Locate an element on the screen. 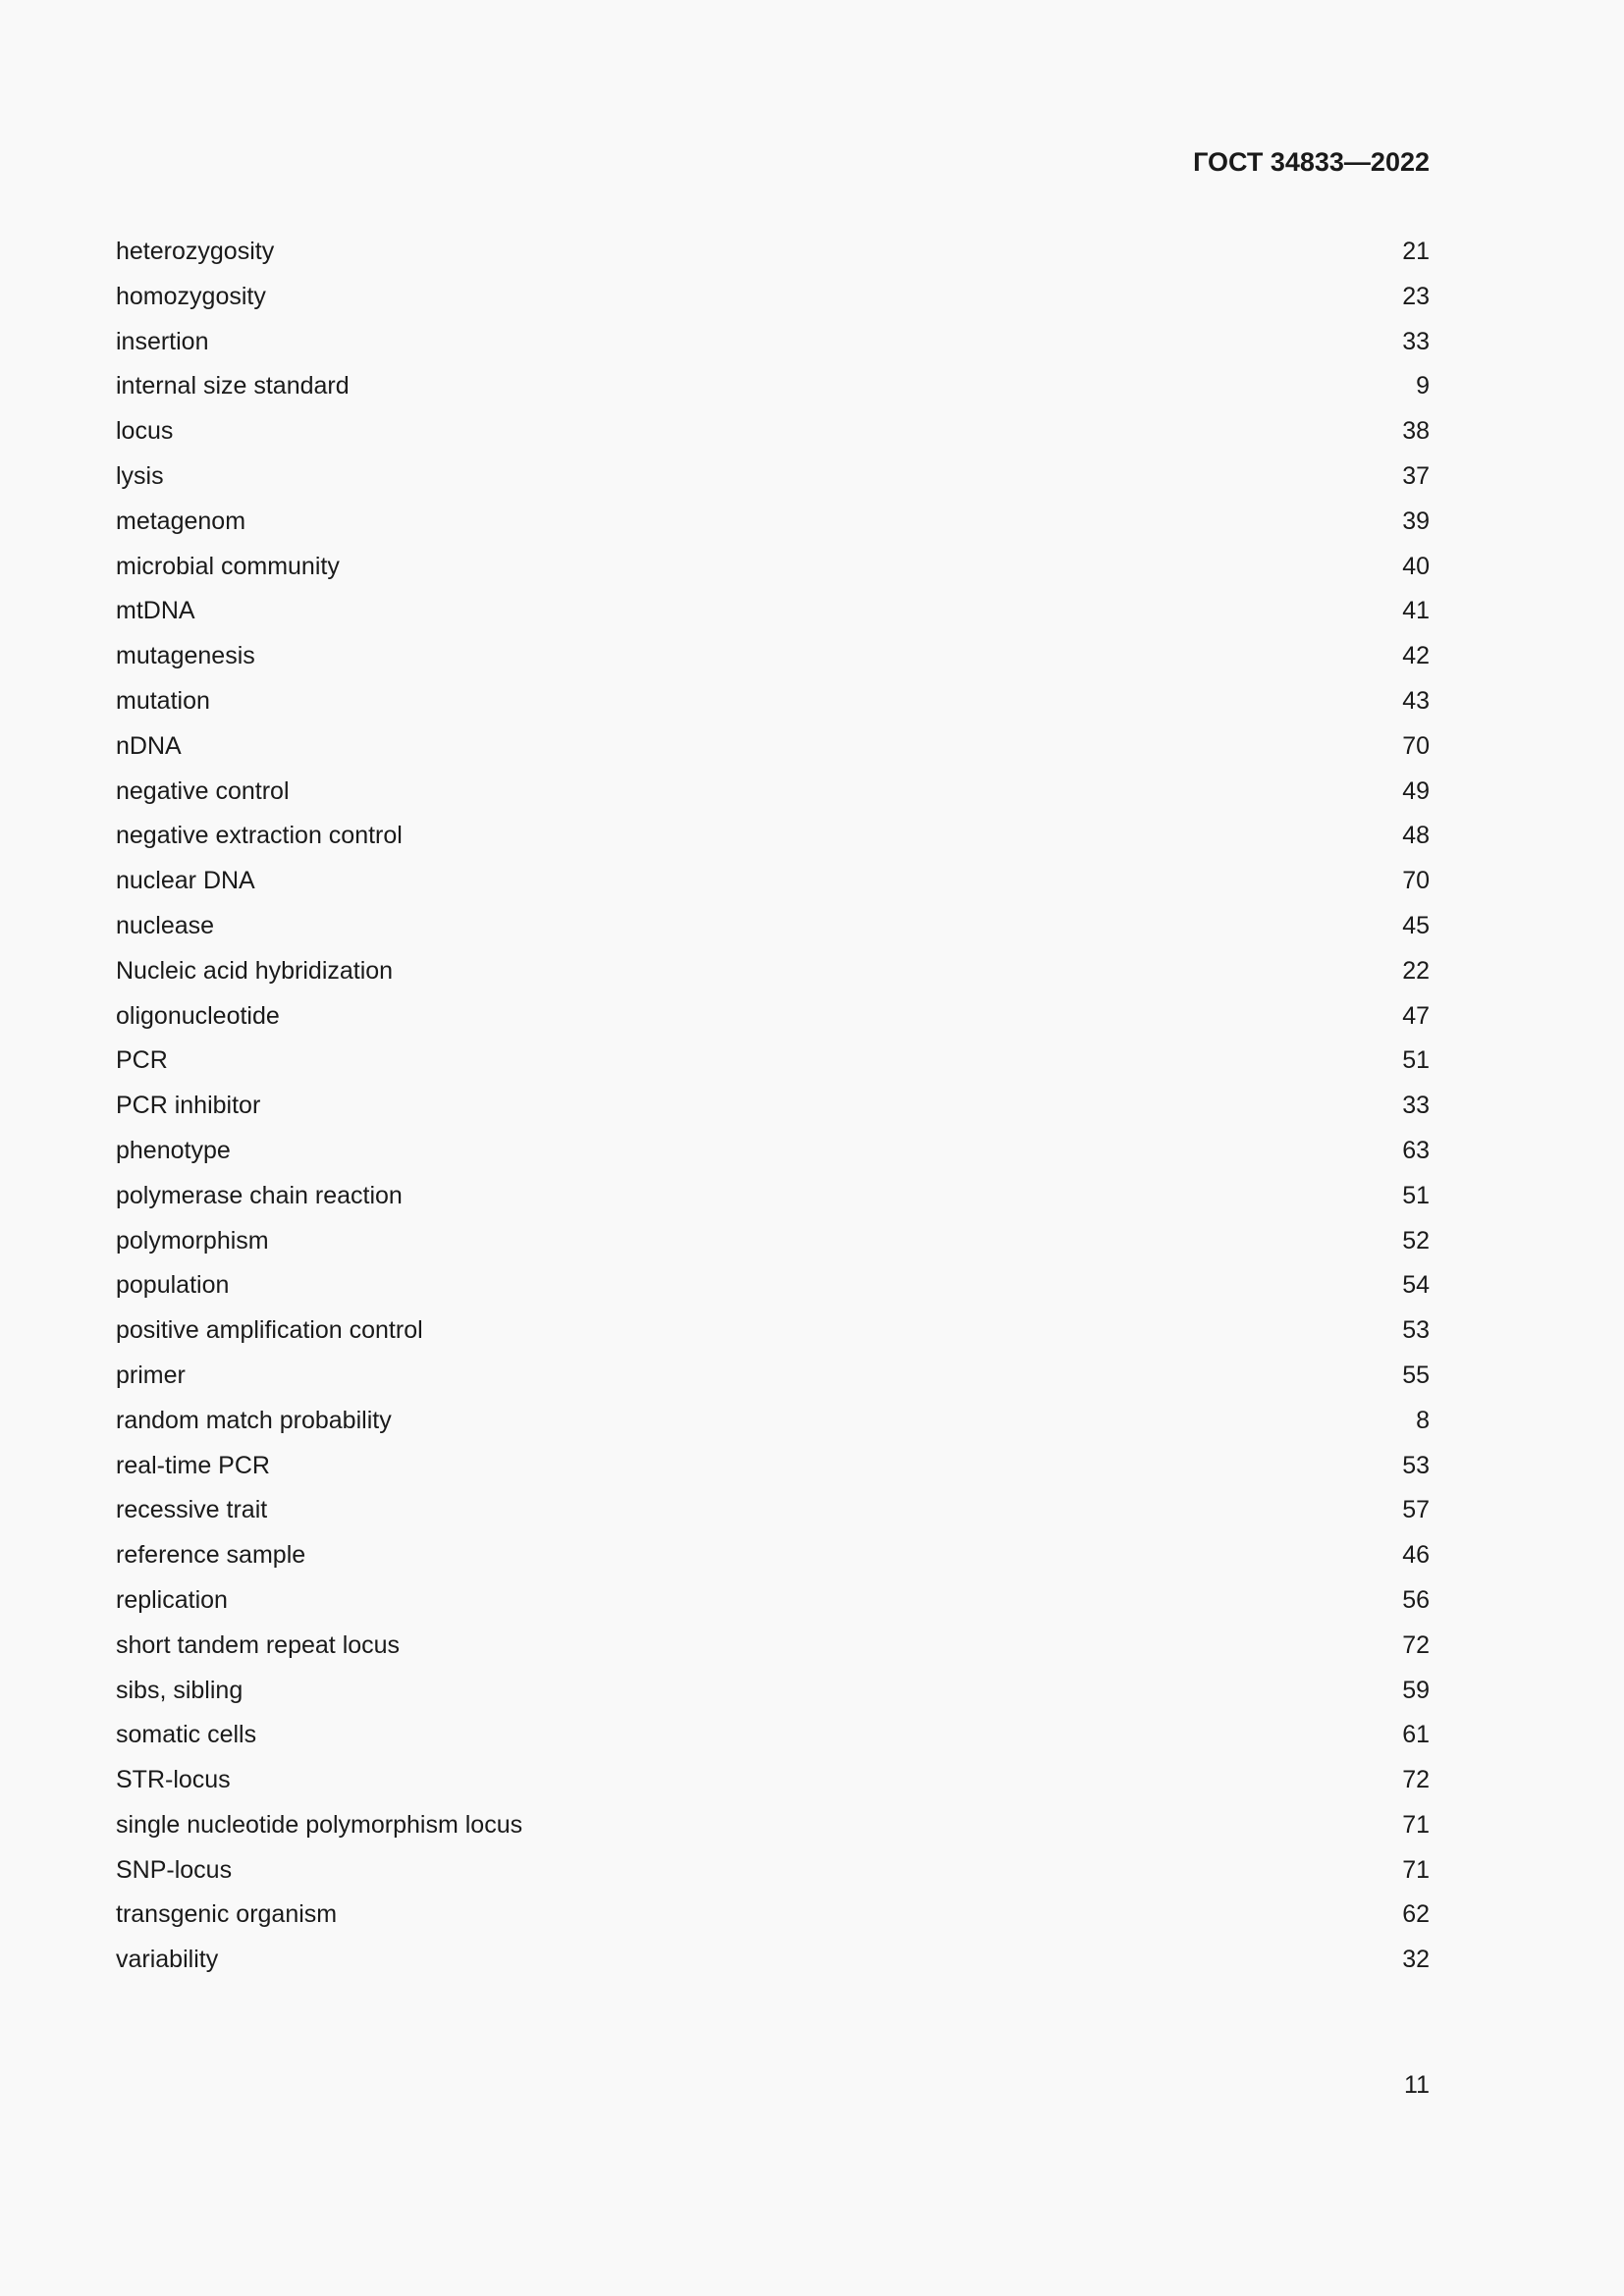  index-ref: 45 is located at coordinates (1416, 925).